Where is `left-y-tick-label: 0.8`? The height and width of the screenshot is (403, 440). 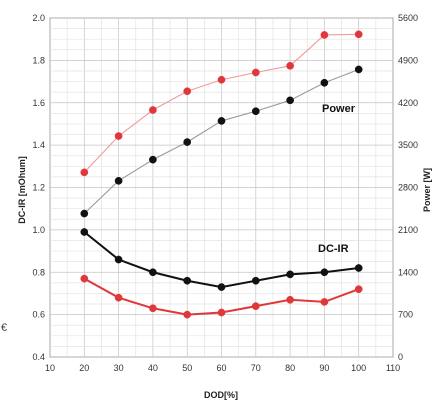 left-y-tick-label: 0.8 is located at coordinates (38, 272).